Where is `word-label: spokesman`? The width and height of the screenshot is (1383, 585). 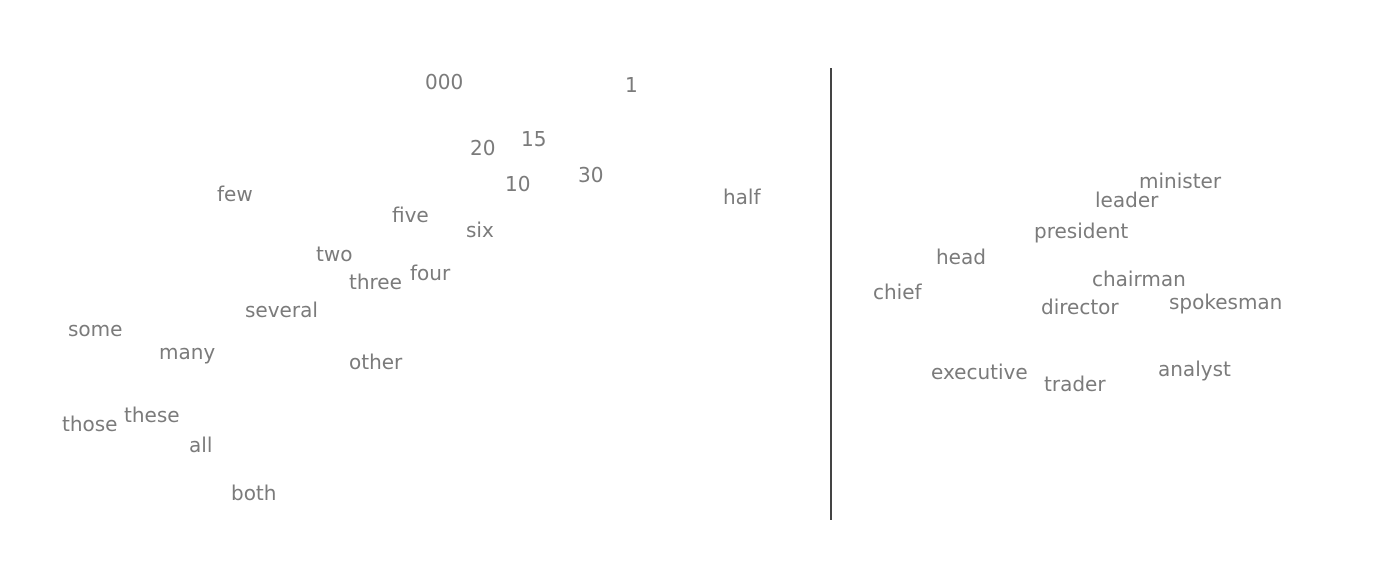 word-label: spokesman is located at coordinates (1226, 302).